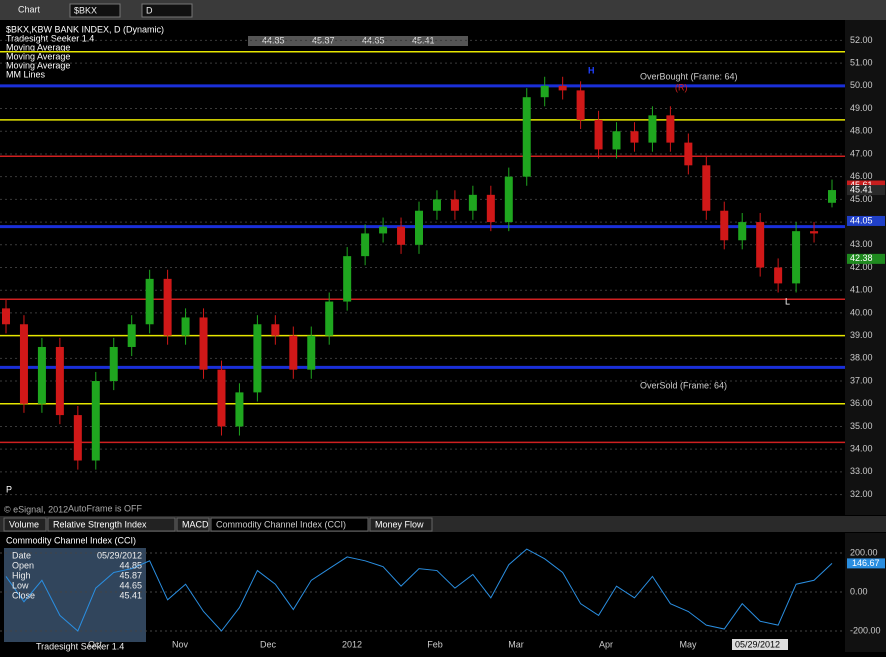  I want to click on x-tick-label: May, so click(688, 644).